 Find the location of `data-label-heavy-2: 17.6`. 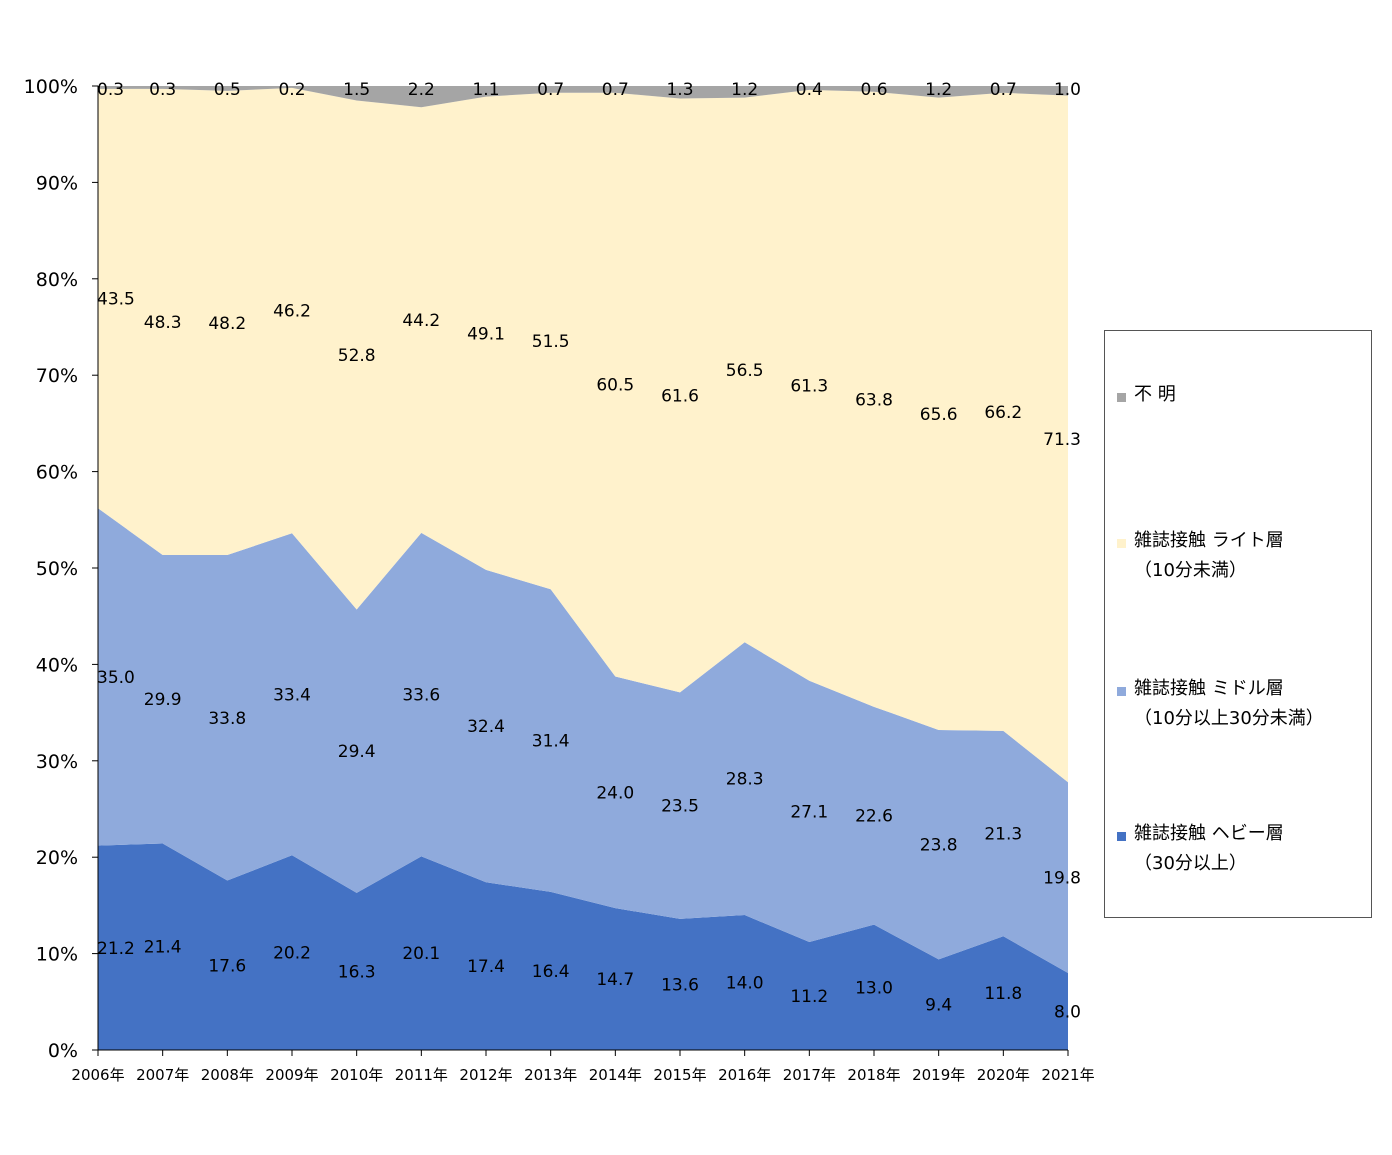

data-label-heavy-2: 17.6 is located at coordinates (227, 966).